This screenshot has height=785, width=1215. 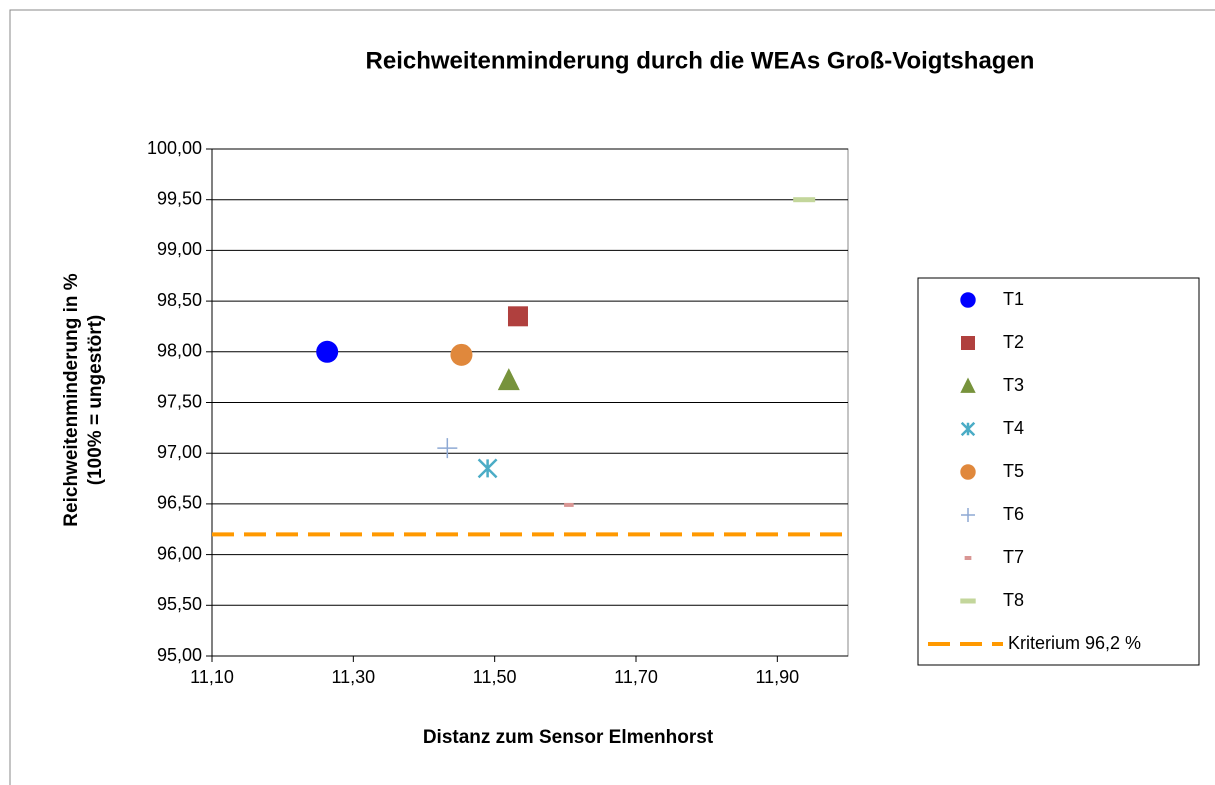 What do you see at coordinates (636, 677) in the screenshot?
I see `x-tick-label: 11,70` at bounding box center [636, 677].